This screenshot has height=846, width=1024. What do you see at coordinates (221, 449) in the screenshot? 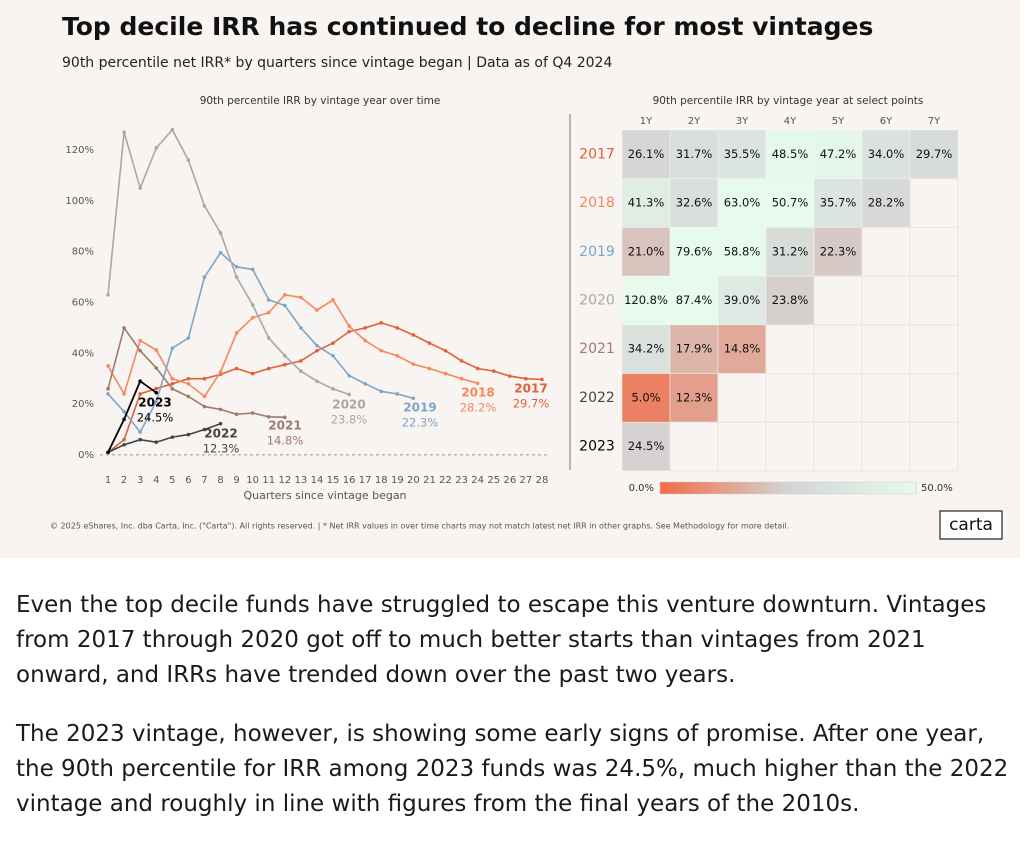
I see `series-end-label: 12.3%` at bounding box center [221, 449].